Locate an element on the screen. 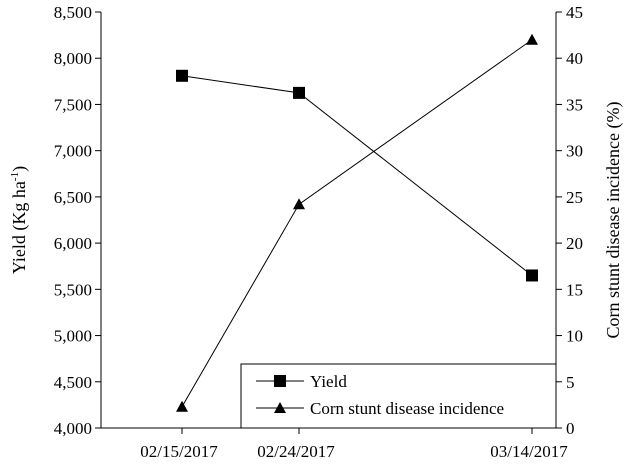 The image size is (628, 465). legend-items: Yield Corn stunt disease incidence is located at coordinates (380, 395).